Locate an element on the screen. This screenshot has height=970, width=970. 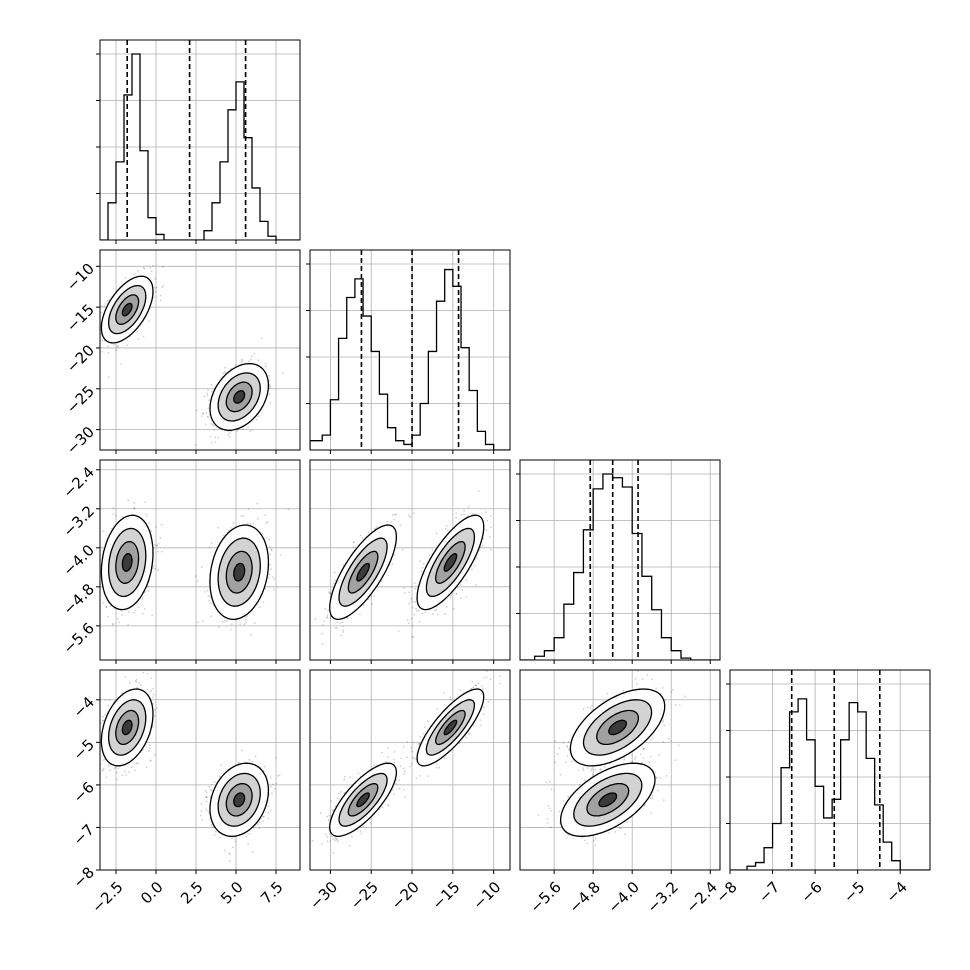
panel-2-0: −5.6−4.8−4.0−3.2−2.4 is located at coordinates (180, 561).